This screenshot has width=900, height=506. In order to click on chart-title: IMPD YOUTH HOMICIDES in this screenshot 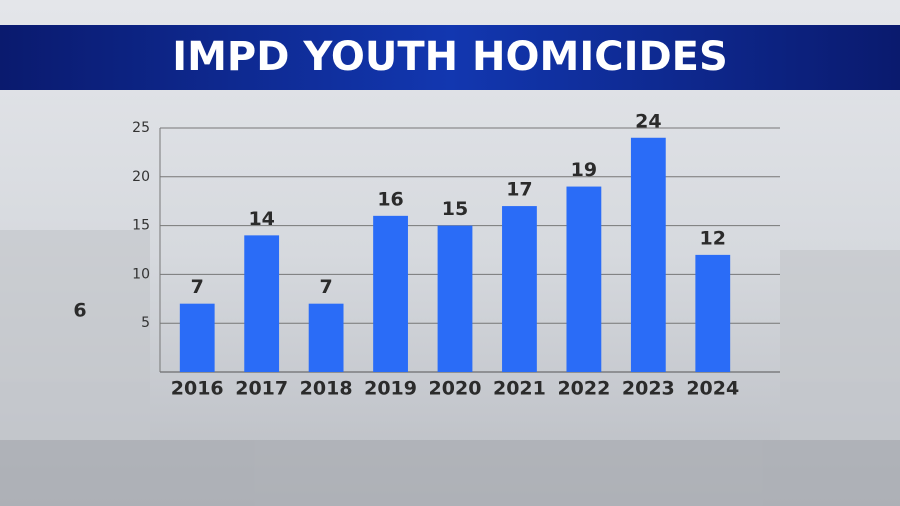, I will do `click(450, 57)`.